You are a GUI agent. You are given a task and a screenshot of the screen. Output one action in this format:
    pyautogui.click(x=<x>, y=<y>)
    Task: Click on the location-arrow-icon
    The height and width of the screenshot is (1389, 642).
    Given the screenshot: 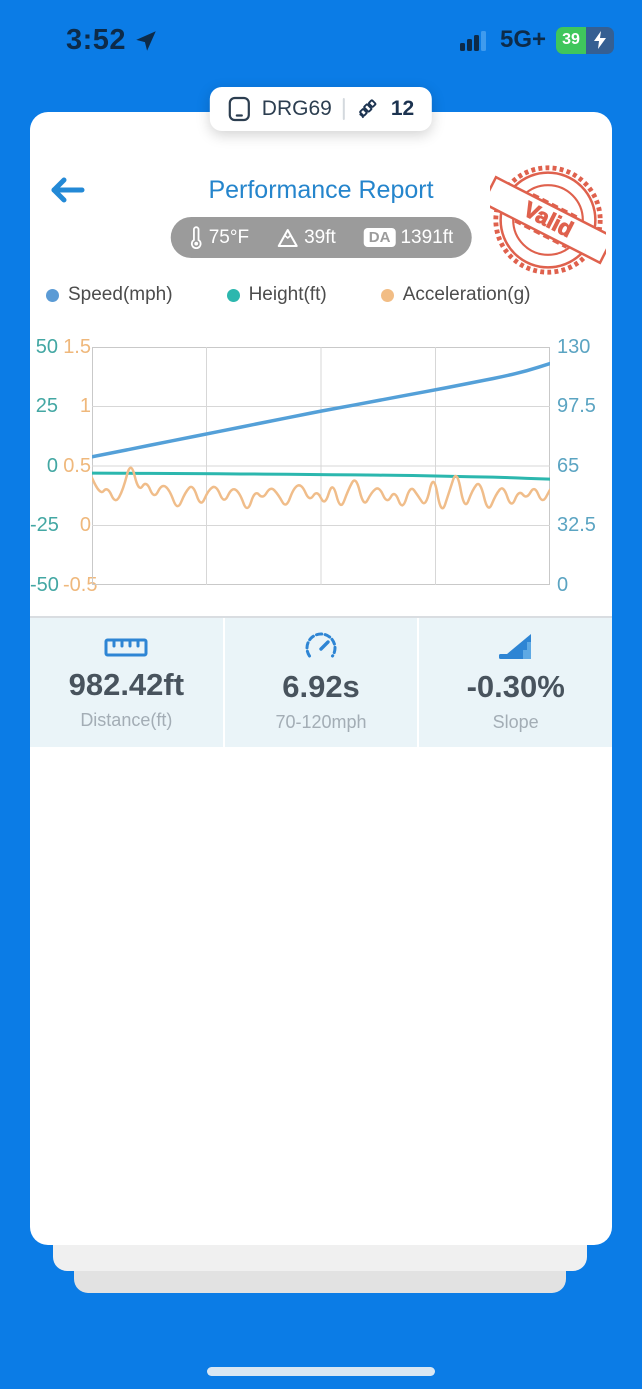 What is the action you would take?
    pyautogui.click(x=146, y=41)
    